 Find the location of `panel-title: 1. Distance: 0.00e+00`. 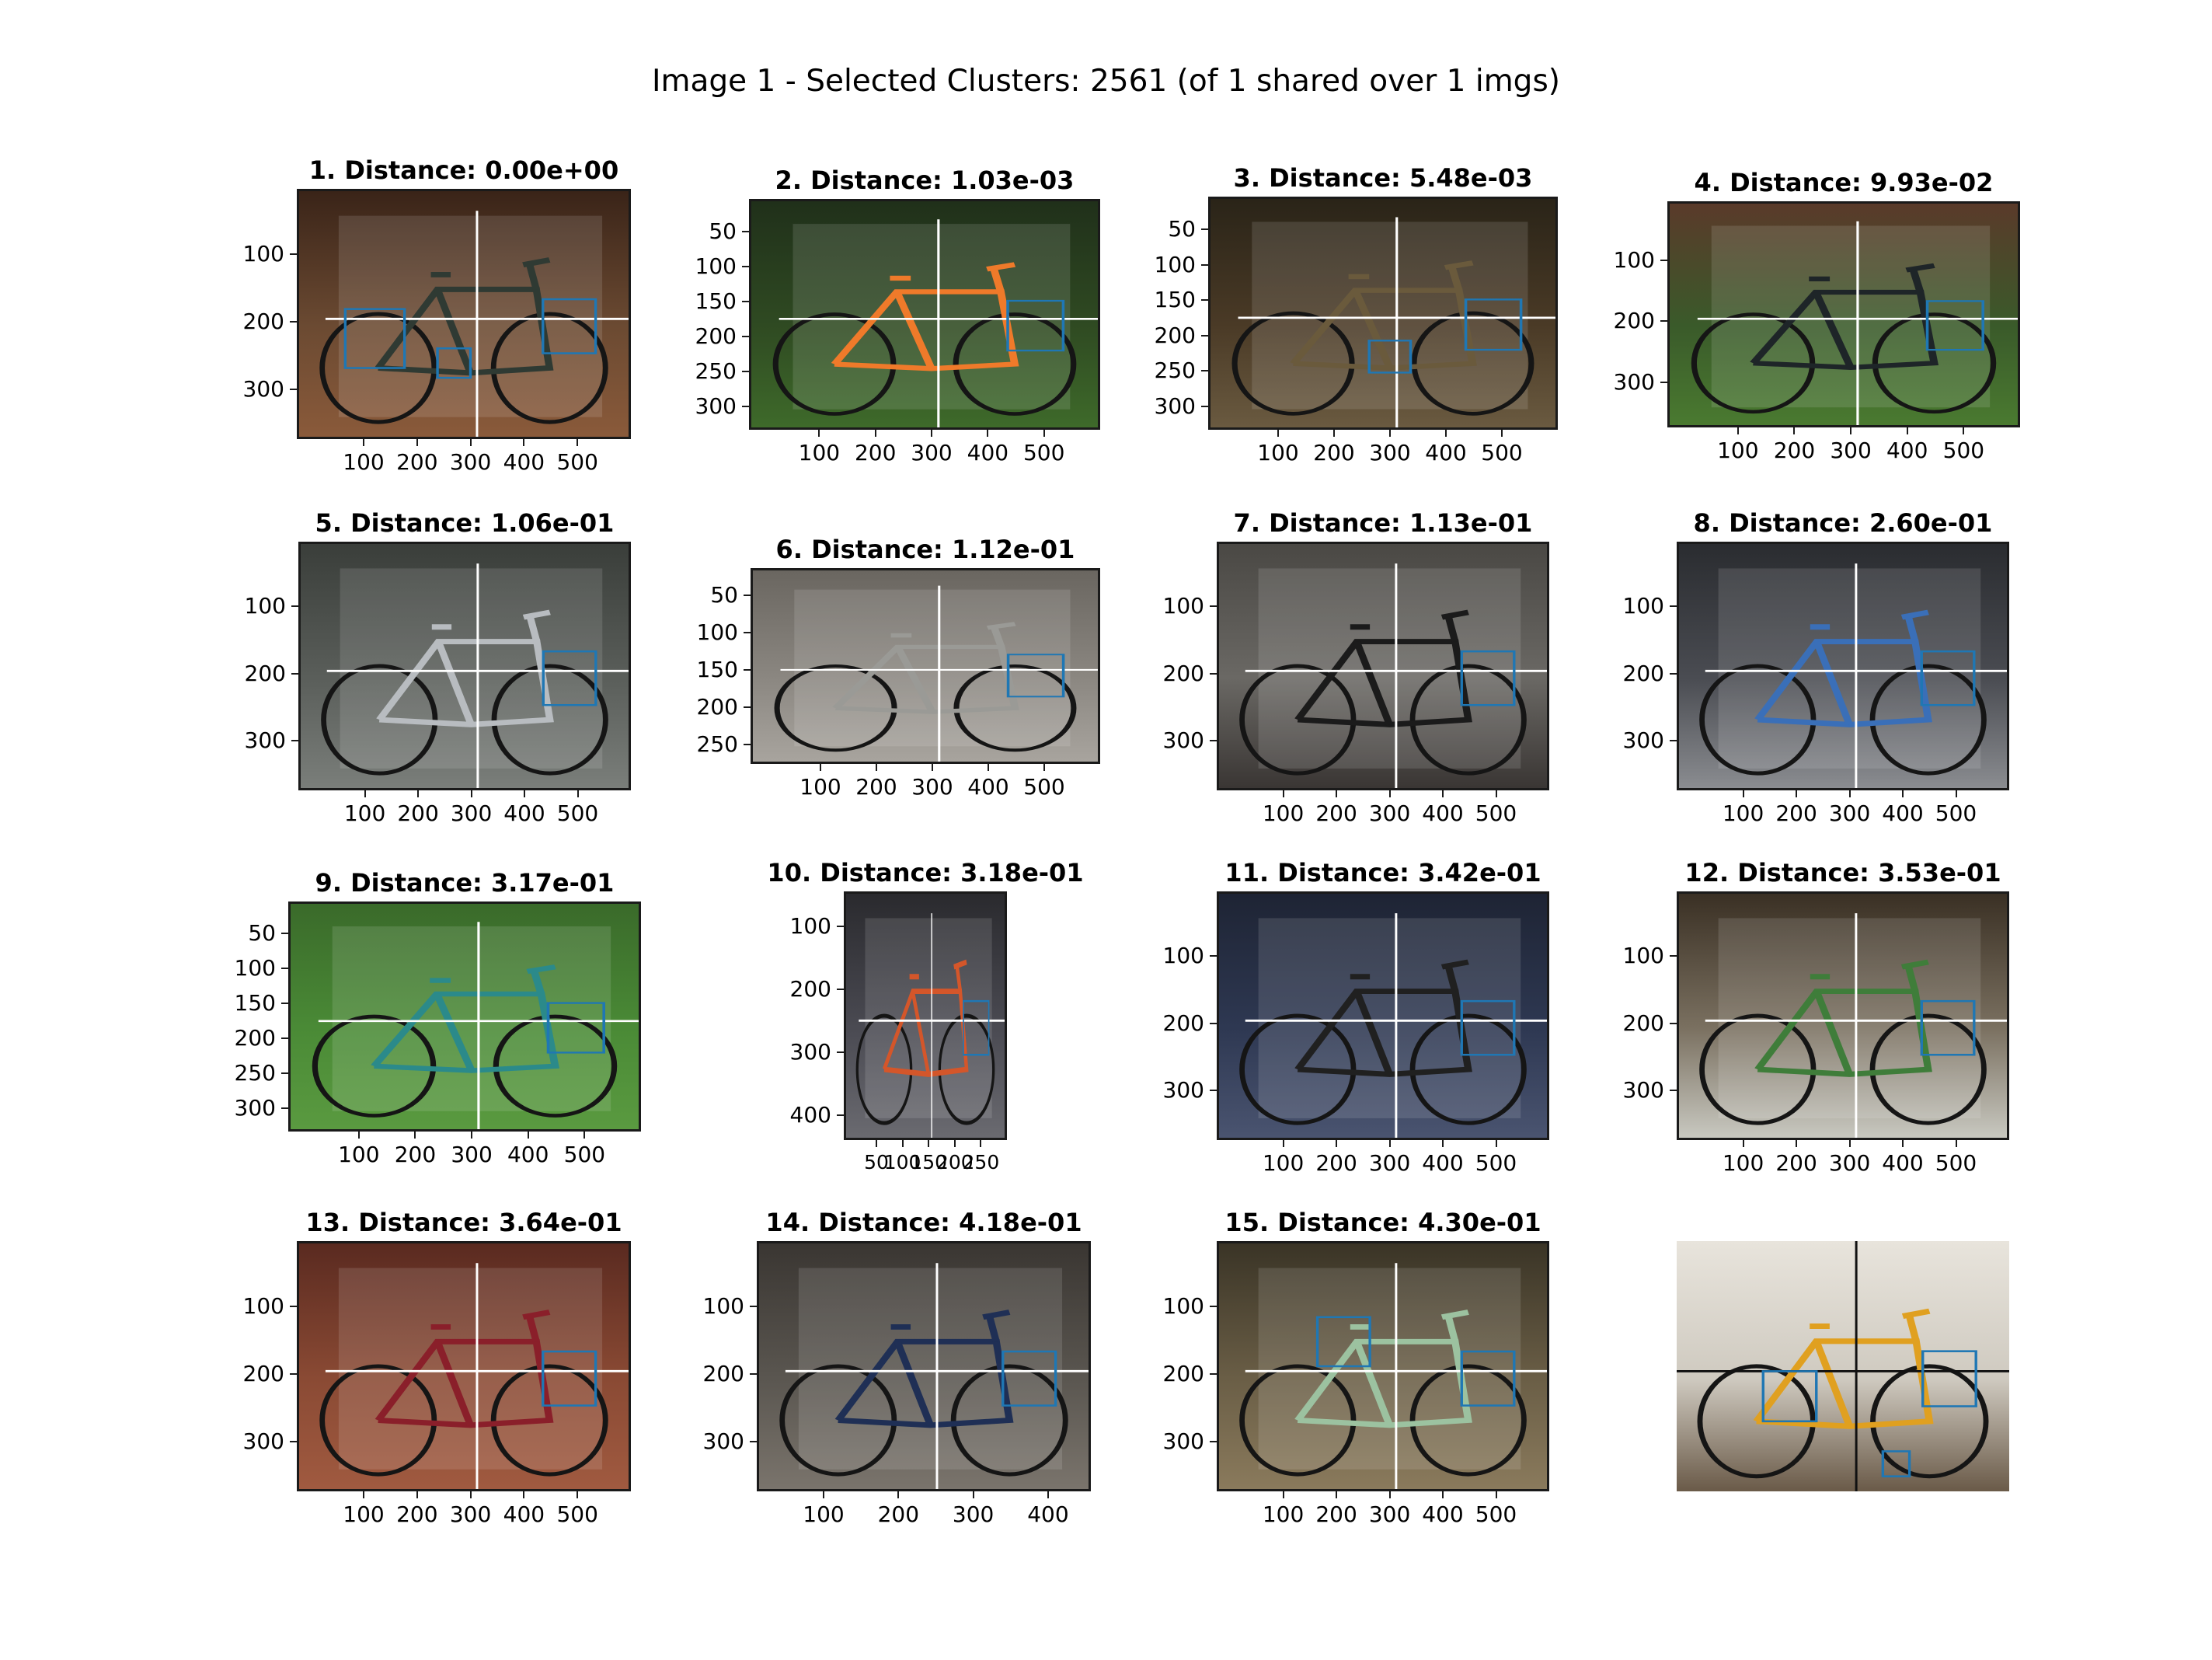

panel-title: 1. Distance: 0.00e+00 is located at coordinates (463, 170).